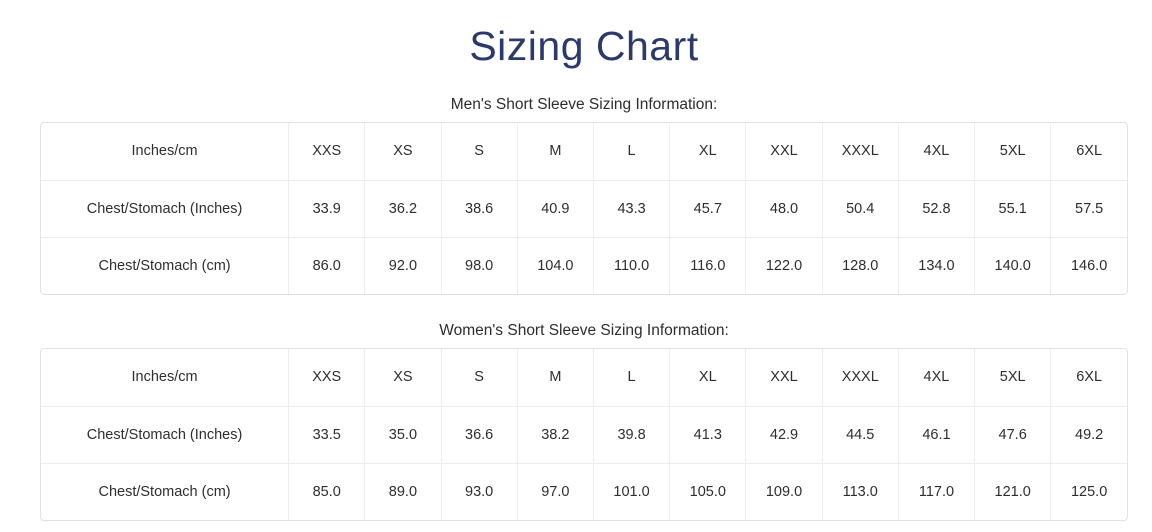  What do you see at coordinates (326, 208) in the screenshot?
I see `measurement-value-cell: 33.9` at bounding box center [326, 208].